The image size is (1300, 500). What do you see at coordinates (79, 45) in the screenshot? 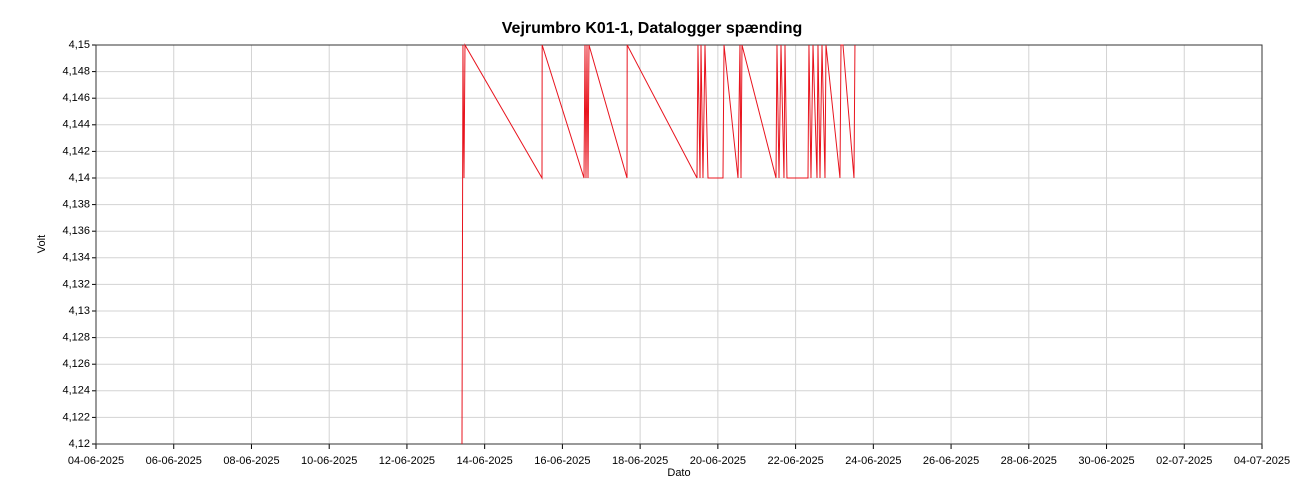
I see `y-tick-label: 4,15` at bounding box center [79, 45].